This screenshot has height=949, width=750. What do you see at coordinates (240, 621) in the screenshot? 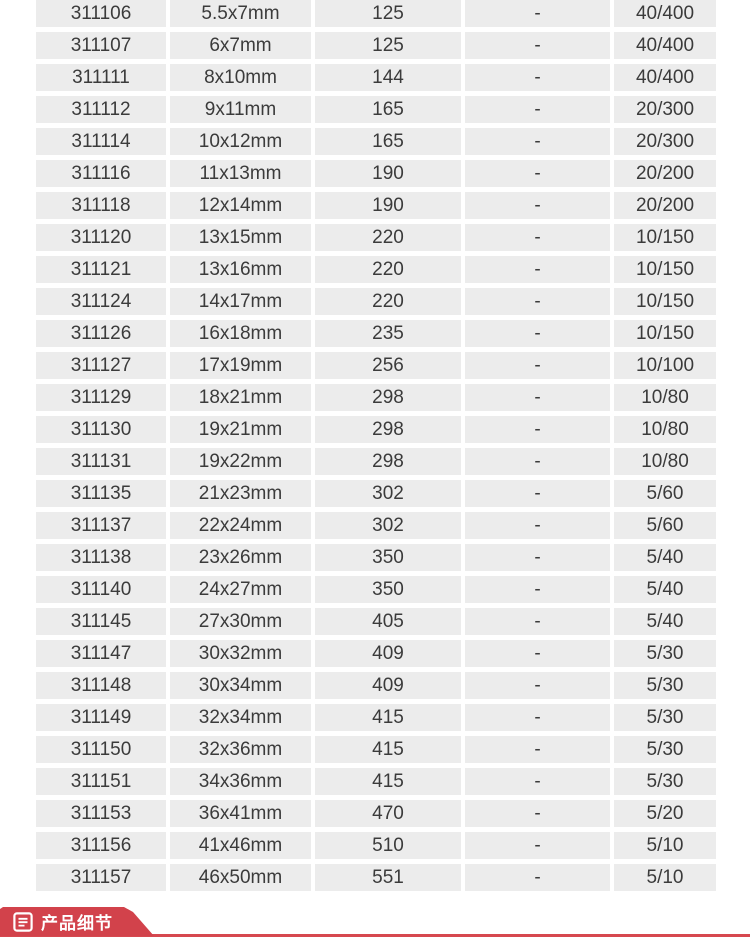
I see `table-cell: 27x30mm` at bounding box center [240, 621].